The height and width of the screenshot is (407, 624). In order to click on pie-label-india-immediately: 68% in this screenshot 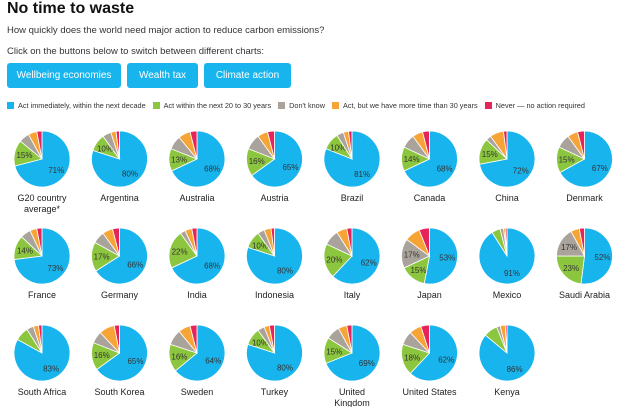, I will do `click(212, 266)`.